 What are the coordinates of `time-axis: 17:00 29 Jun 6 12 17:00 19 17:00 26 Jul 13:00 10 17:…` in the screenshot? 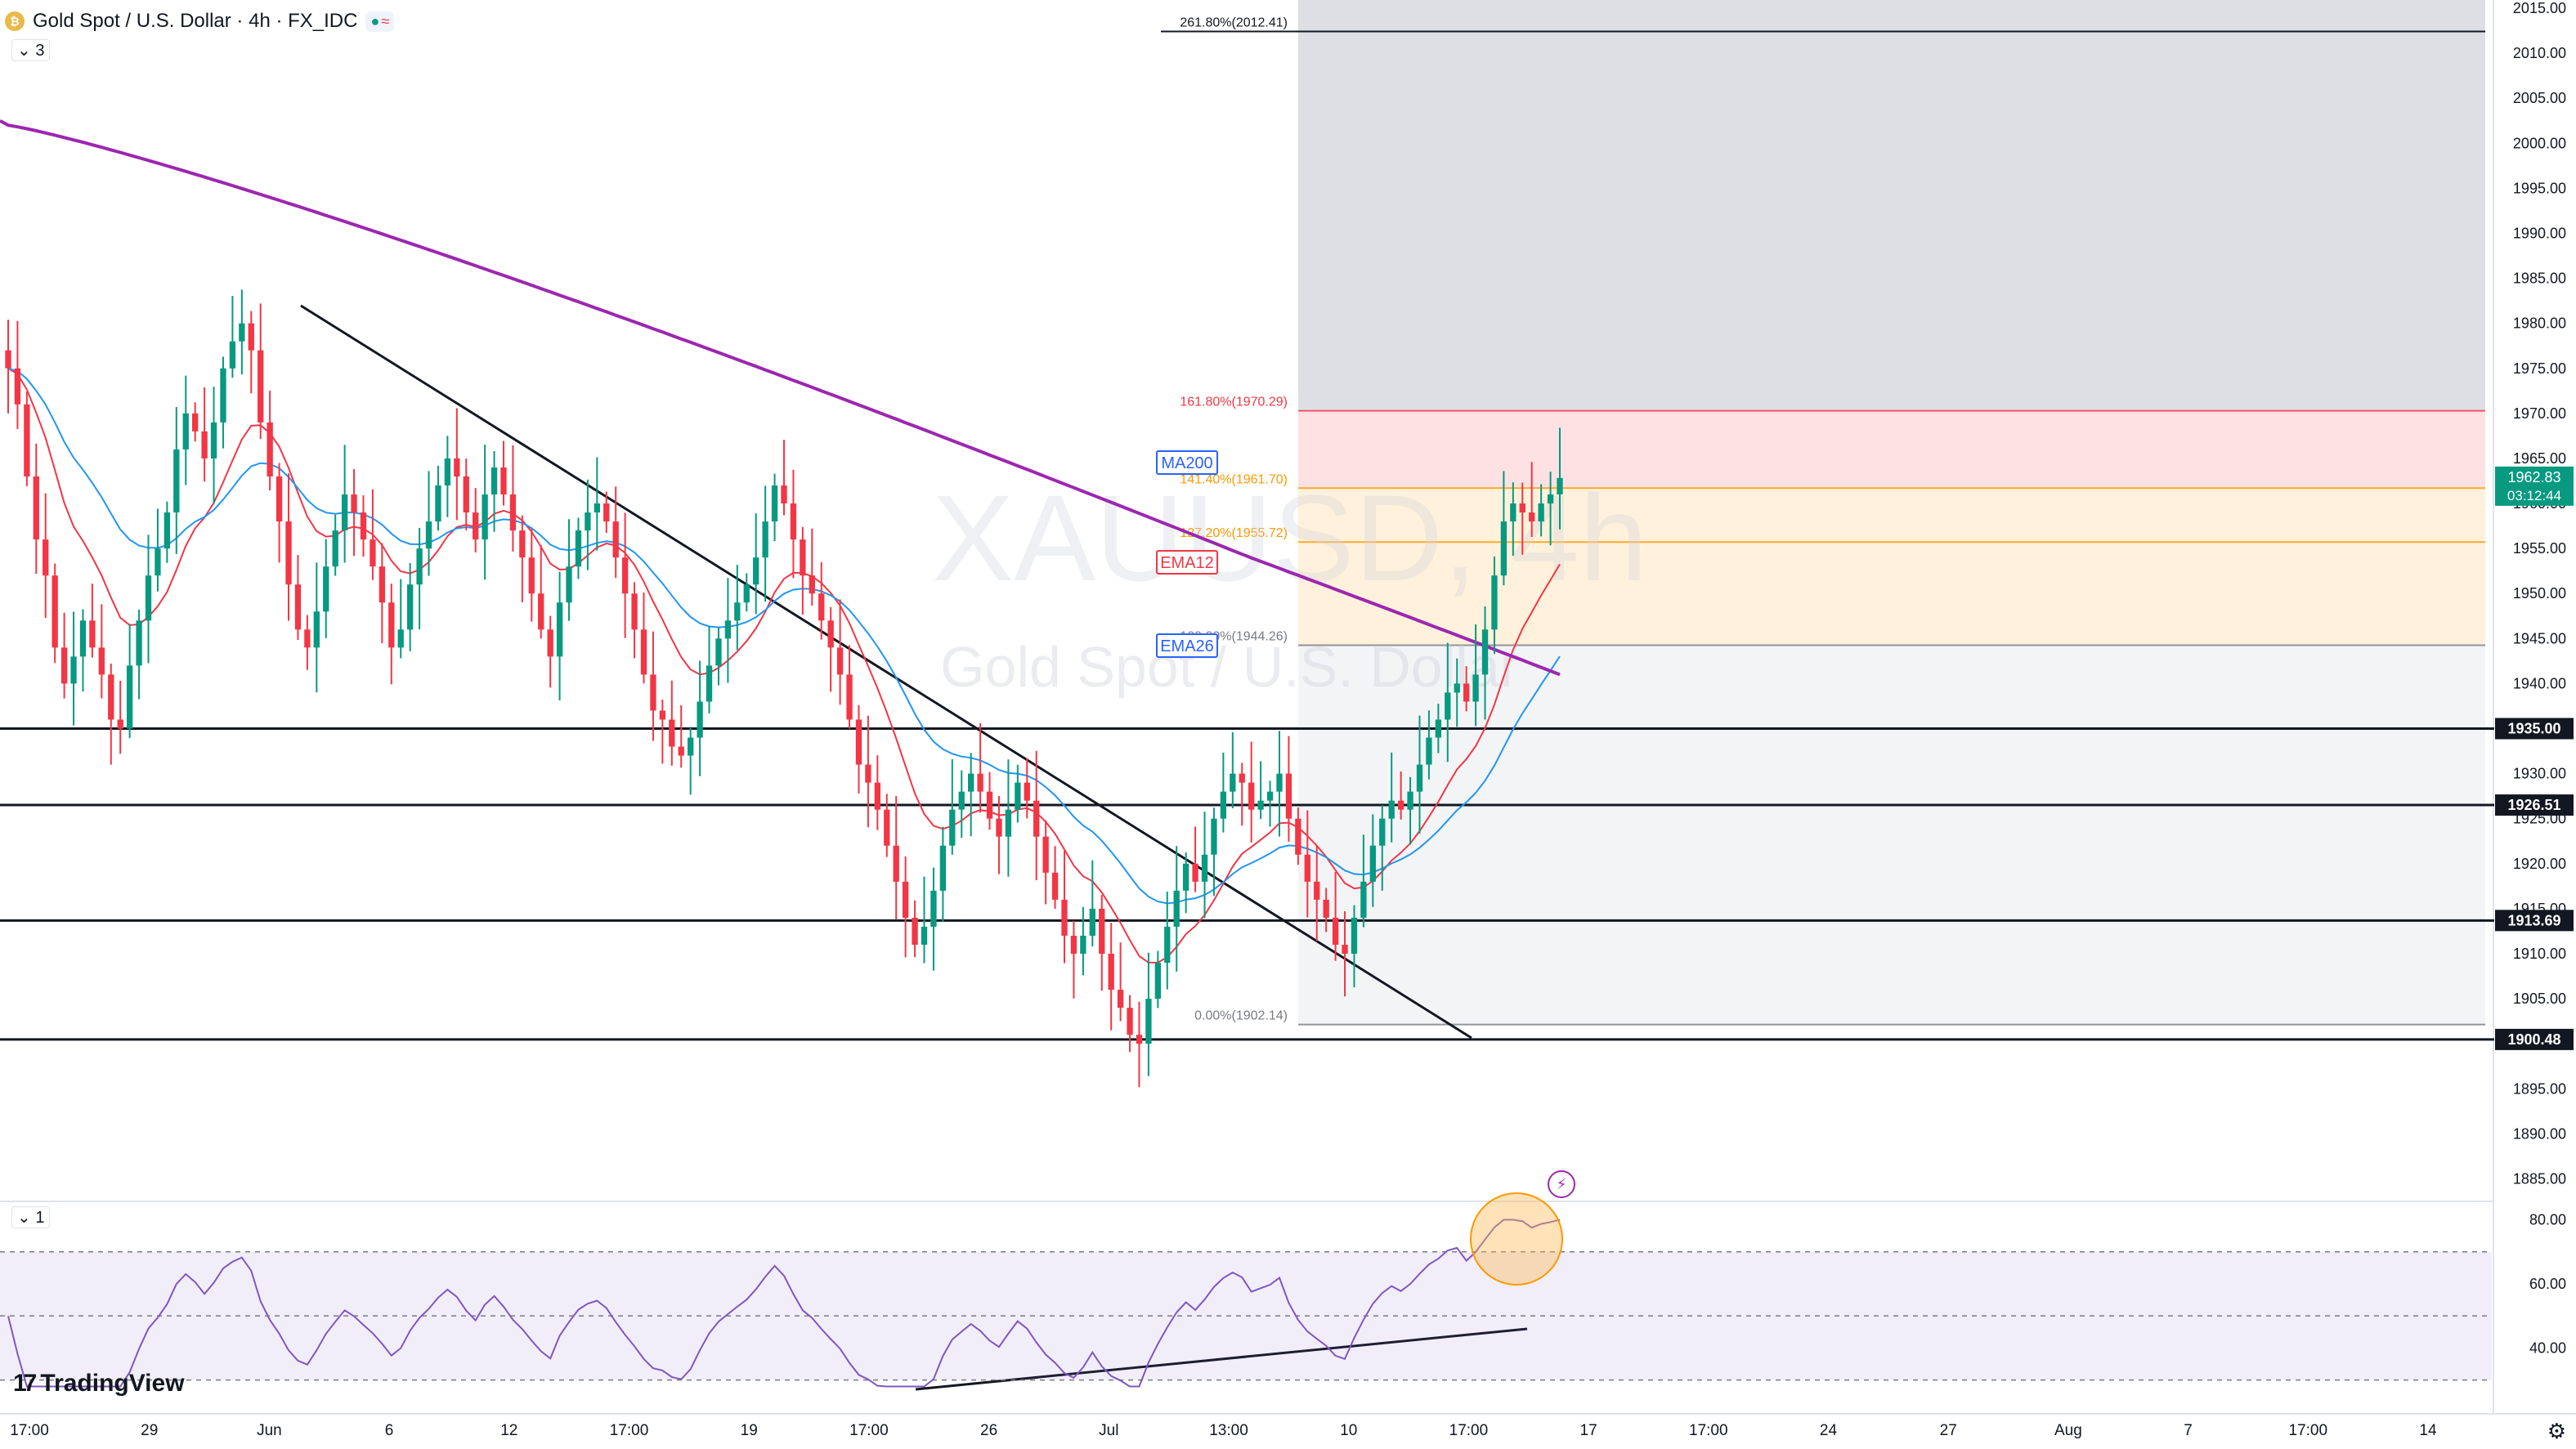 It's located at (1288, 1429).